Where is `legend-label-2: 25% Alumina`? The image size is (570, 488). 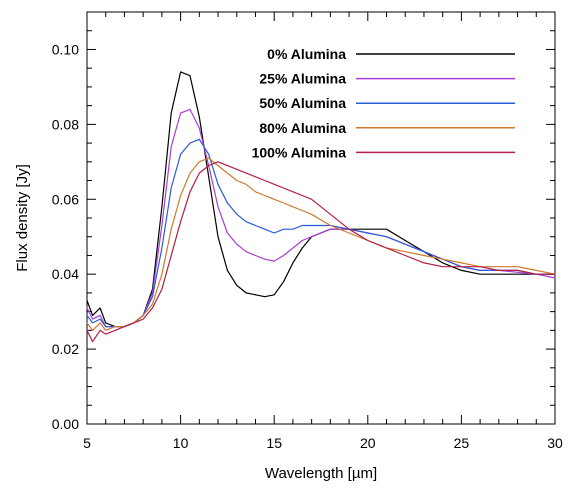
legend-label-2: 25% Alumina is located at coordinates (302, 79).